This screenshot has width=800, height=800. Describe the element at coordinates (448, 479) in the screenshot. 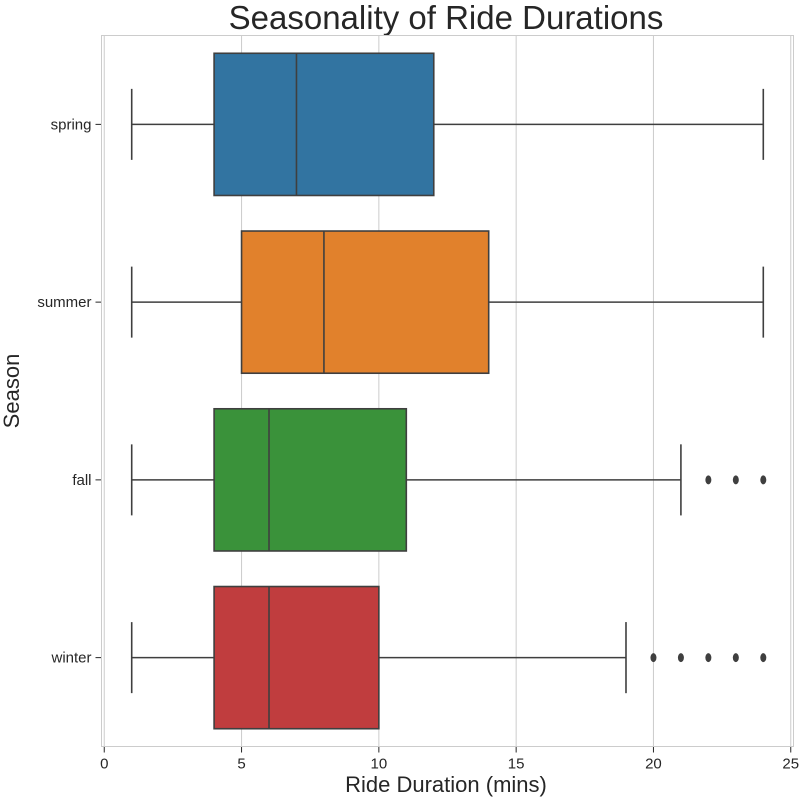

I see `box-fall` at that location.